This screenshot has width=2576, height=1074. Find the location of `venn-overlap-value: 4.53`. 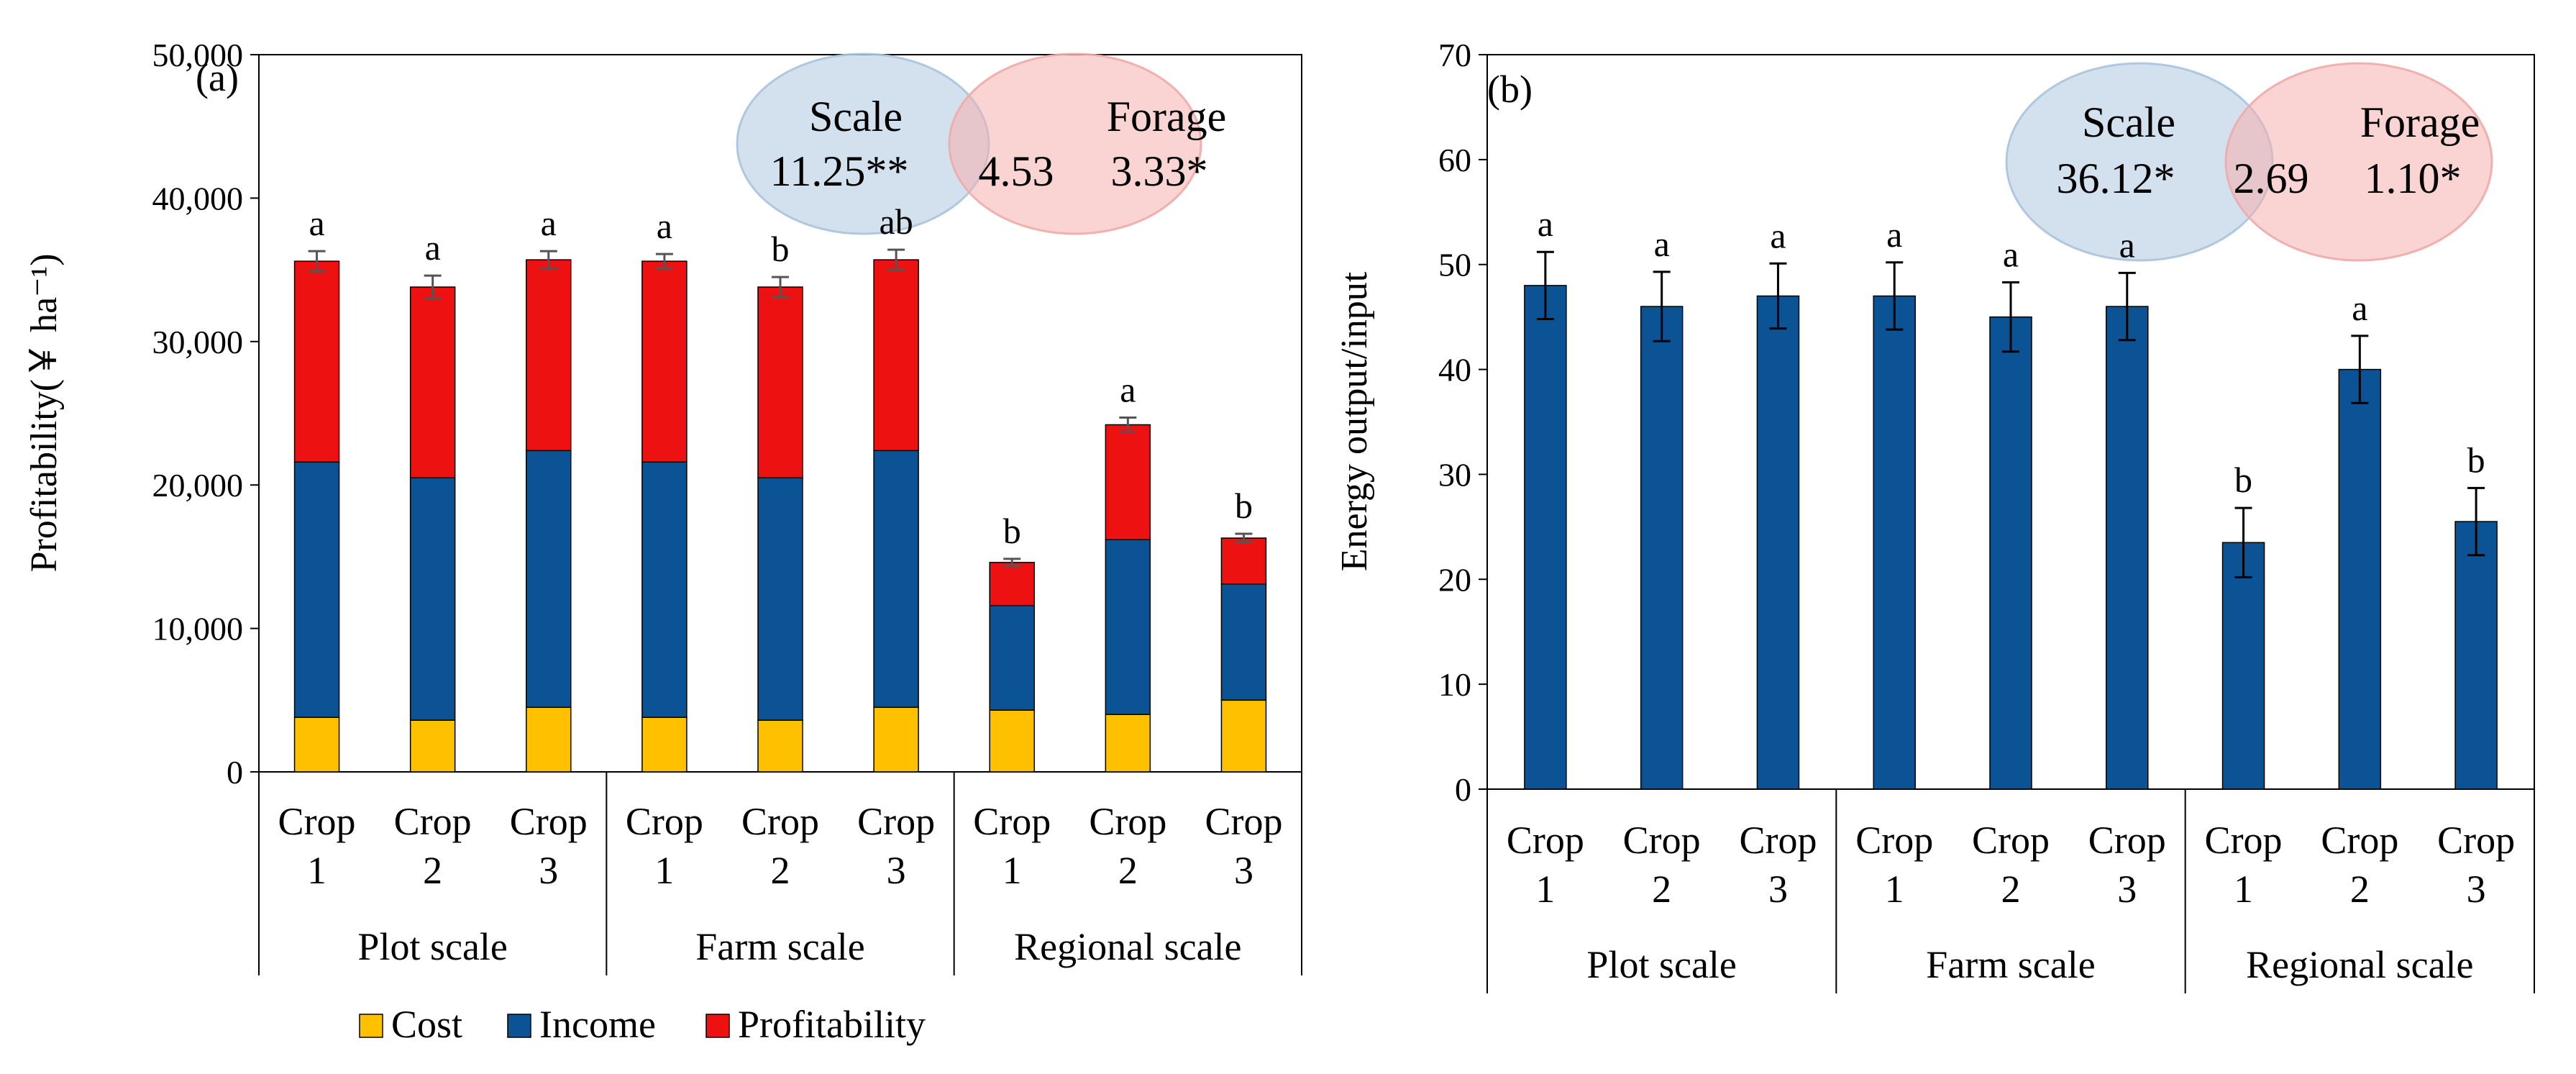

venn-overlap-value: 4.53 is located at coordinates (1016, 171).